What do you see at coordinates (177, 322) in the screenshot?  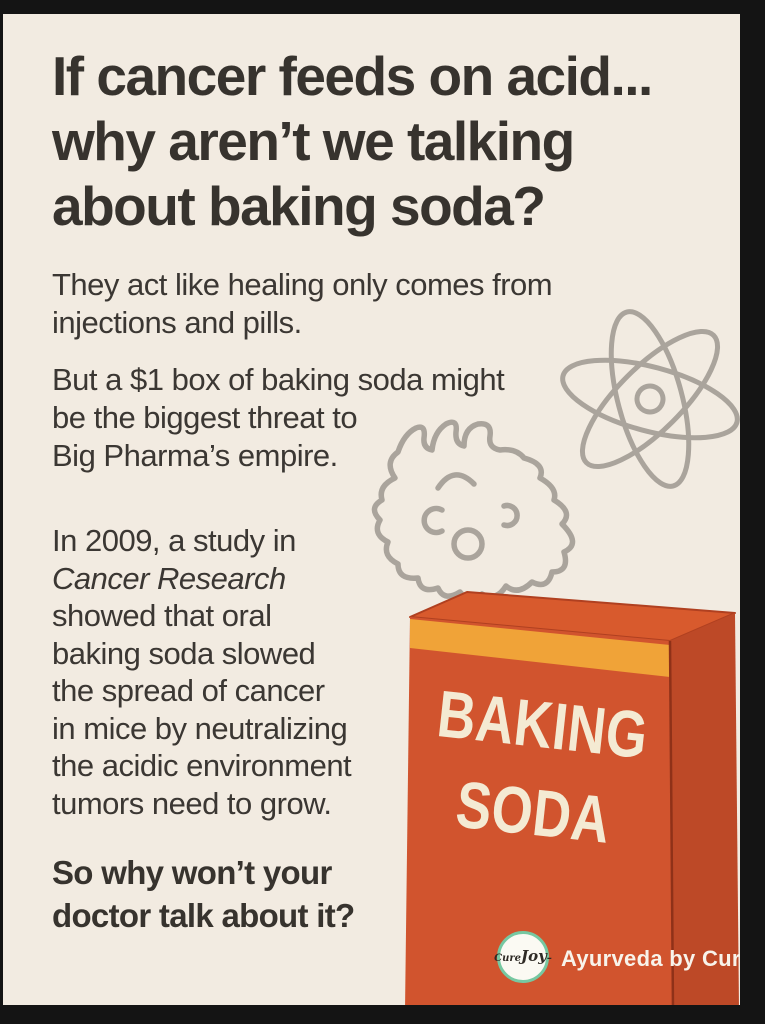 I see `paragraph-line: injections and pills.` at bounding box center [177, 322].